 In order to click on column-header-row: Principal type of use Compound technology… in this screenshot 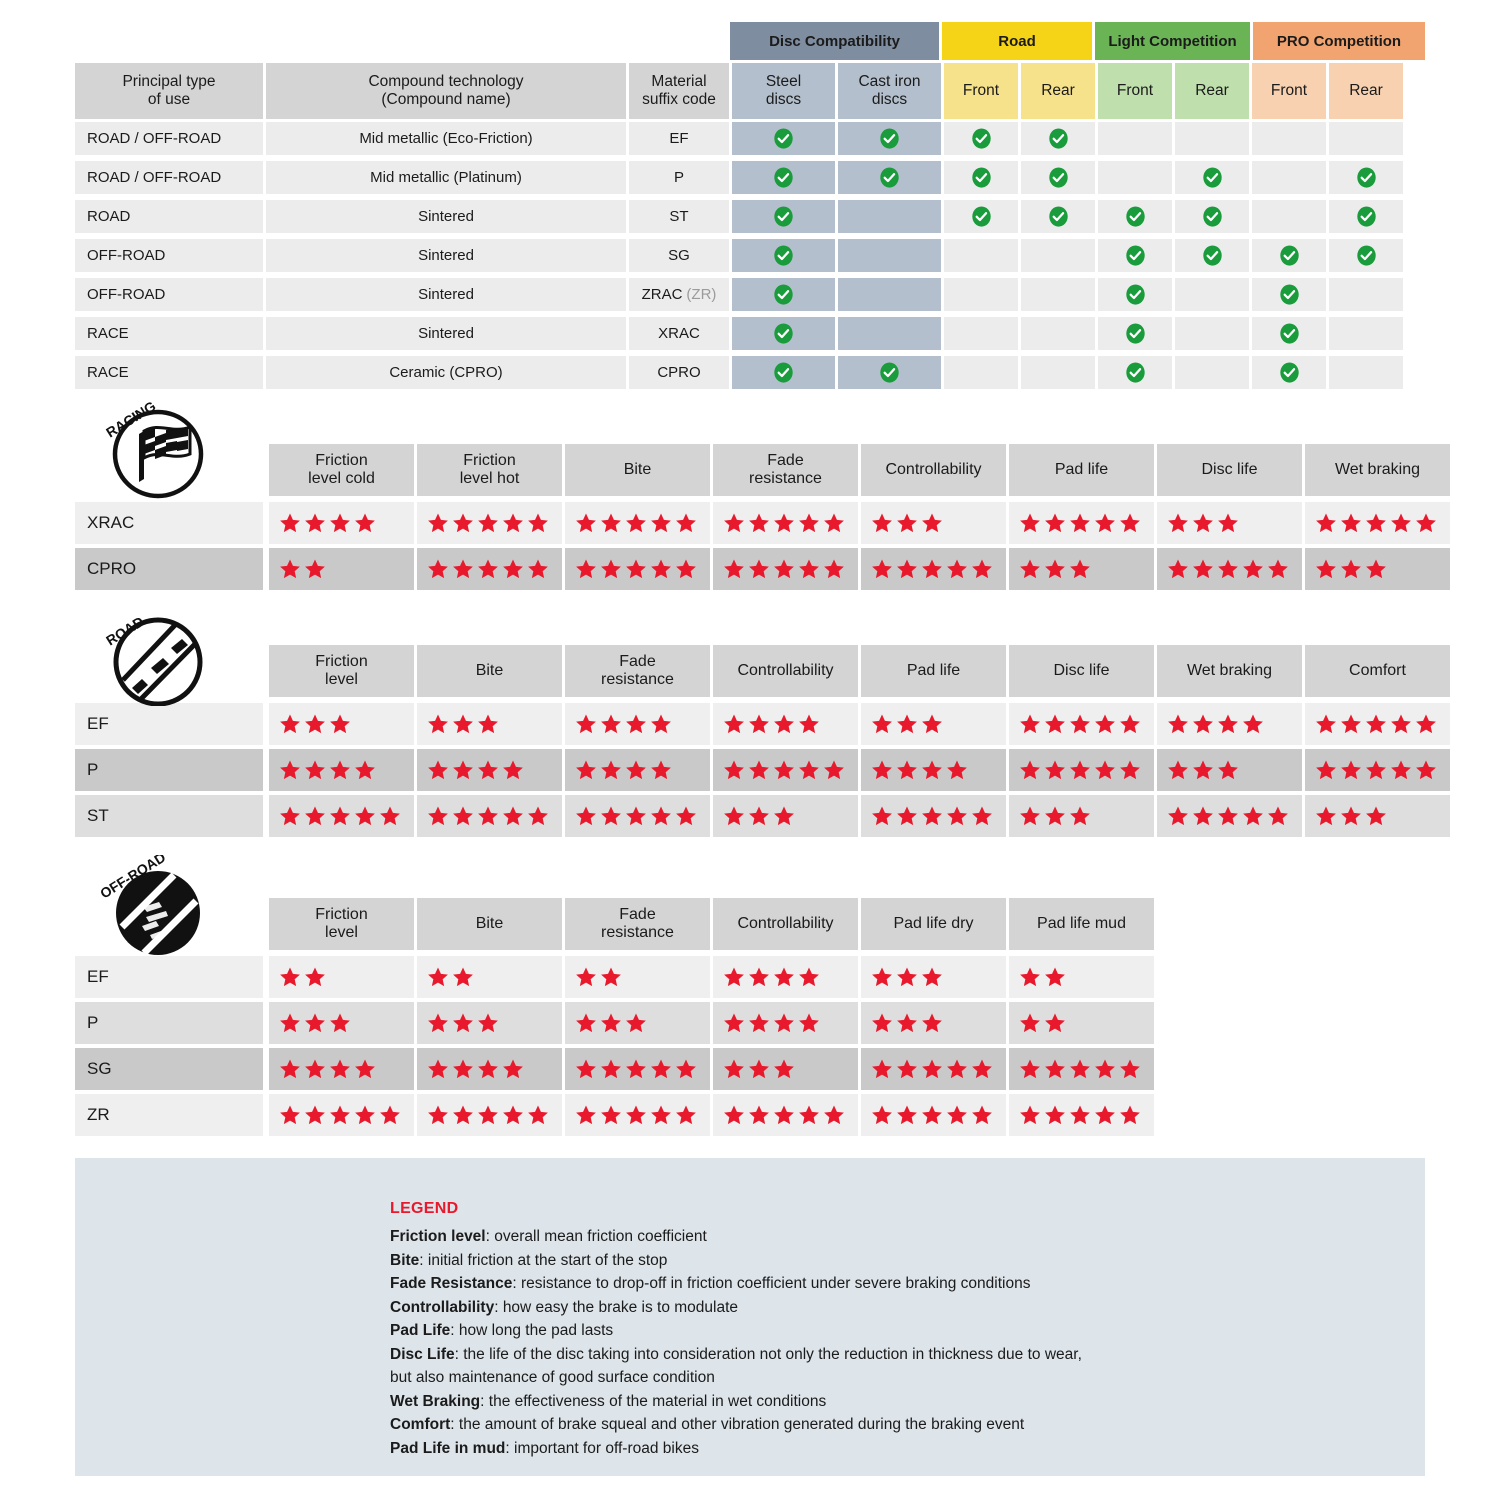, I will do `click(750, 91)`.